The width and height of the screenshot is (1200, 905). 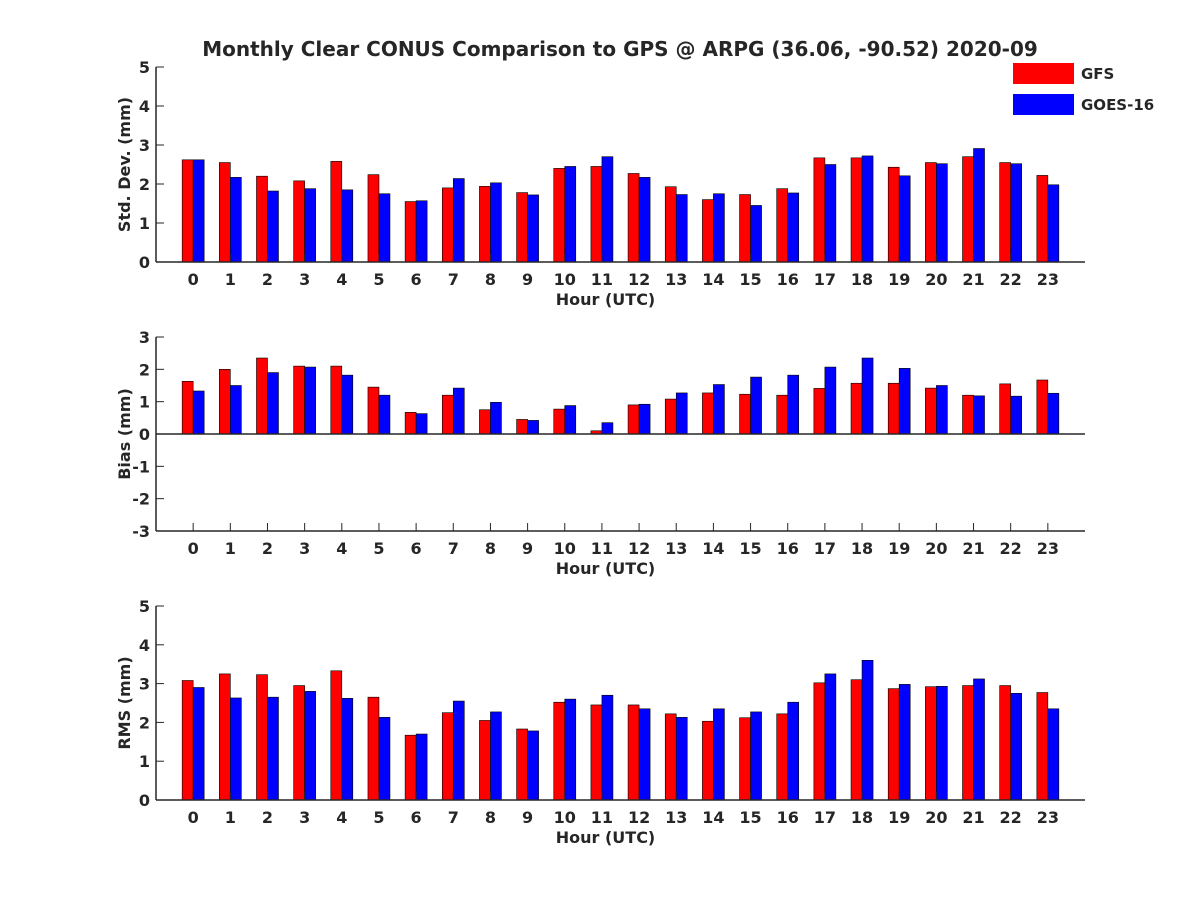 What do you see at coordinates (193, 817) in the screenshot?
I see `x-tick-label: 0` at bounding box center [193, 817].